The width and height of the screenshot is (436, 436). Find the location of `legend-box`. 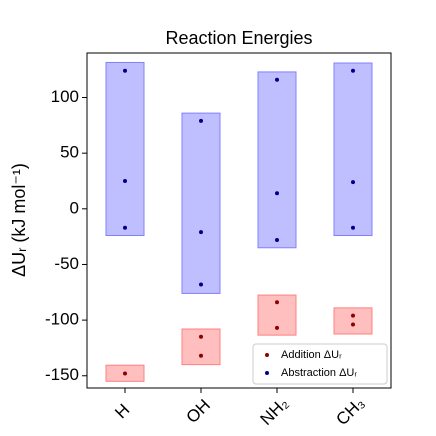

legend-box is located at coordinates (320, 364).